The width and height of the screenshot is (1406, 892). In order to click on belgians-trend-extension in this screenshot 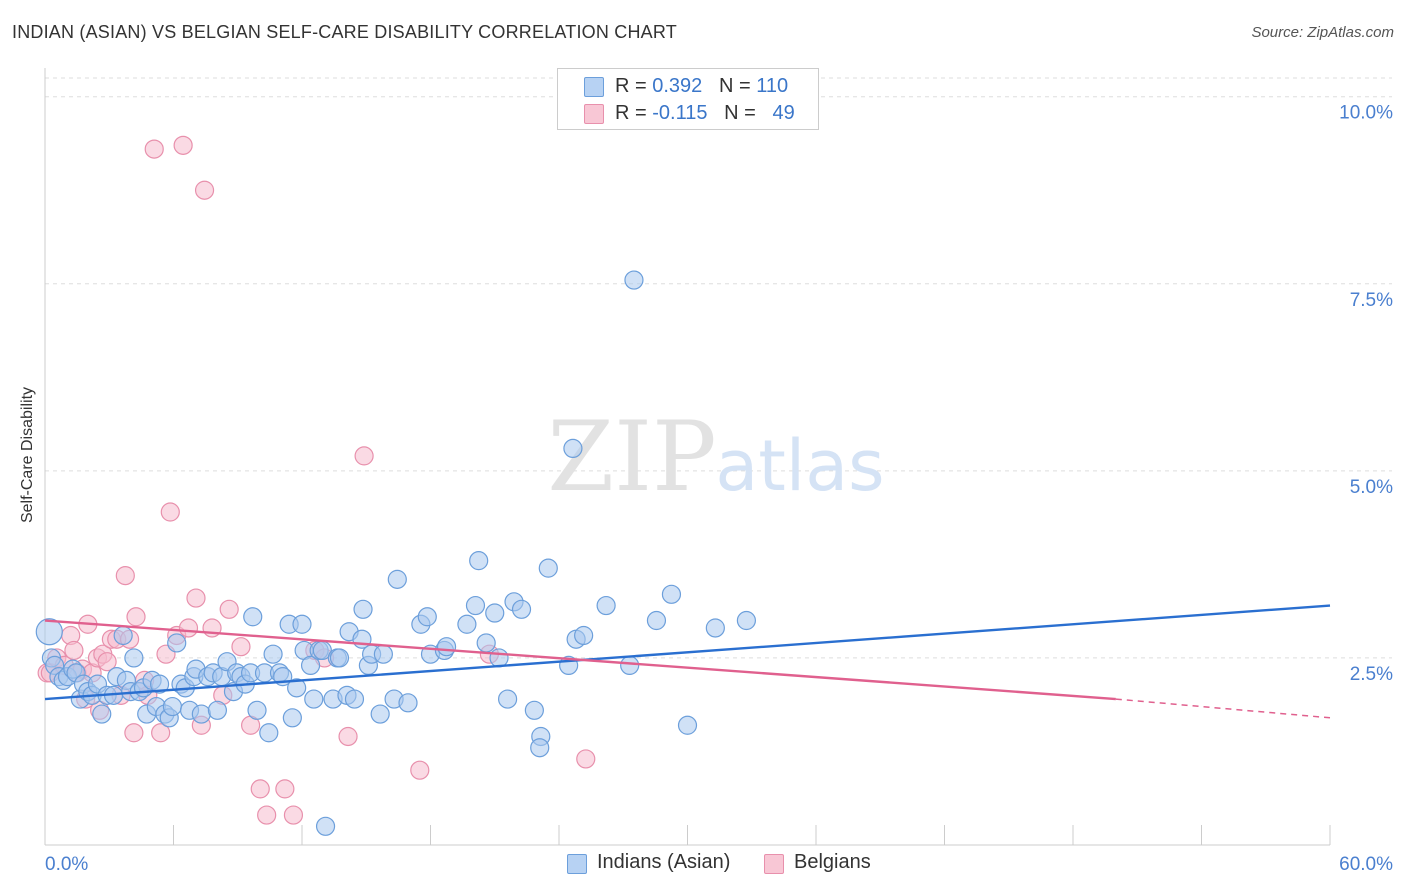, I will do `click(1223, 708)`.